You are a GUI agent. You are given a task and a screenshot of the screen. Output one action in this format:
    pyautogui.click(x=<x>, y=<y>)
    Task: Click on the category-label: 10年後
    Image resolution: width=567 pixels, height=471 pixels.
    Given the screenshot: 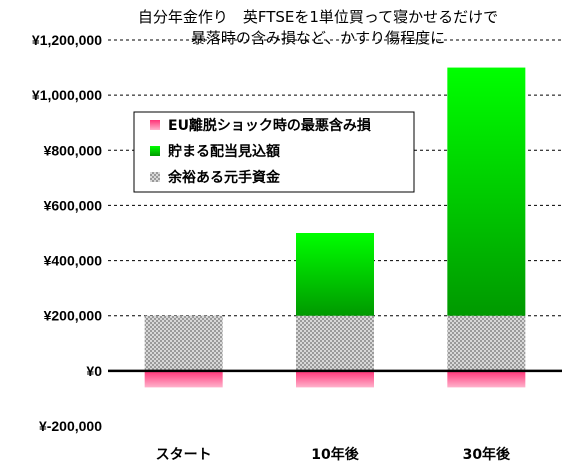 What is the action you would take?
    pyautogui.click(x=335, y=454)
    